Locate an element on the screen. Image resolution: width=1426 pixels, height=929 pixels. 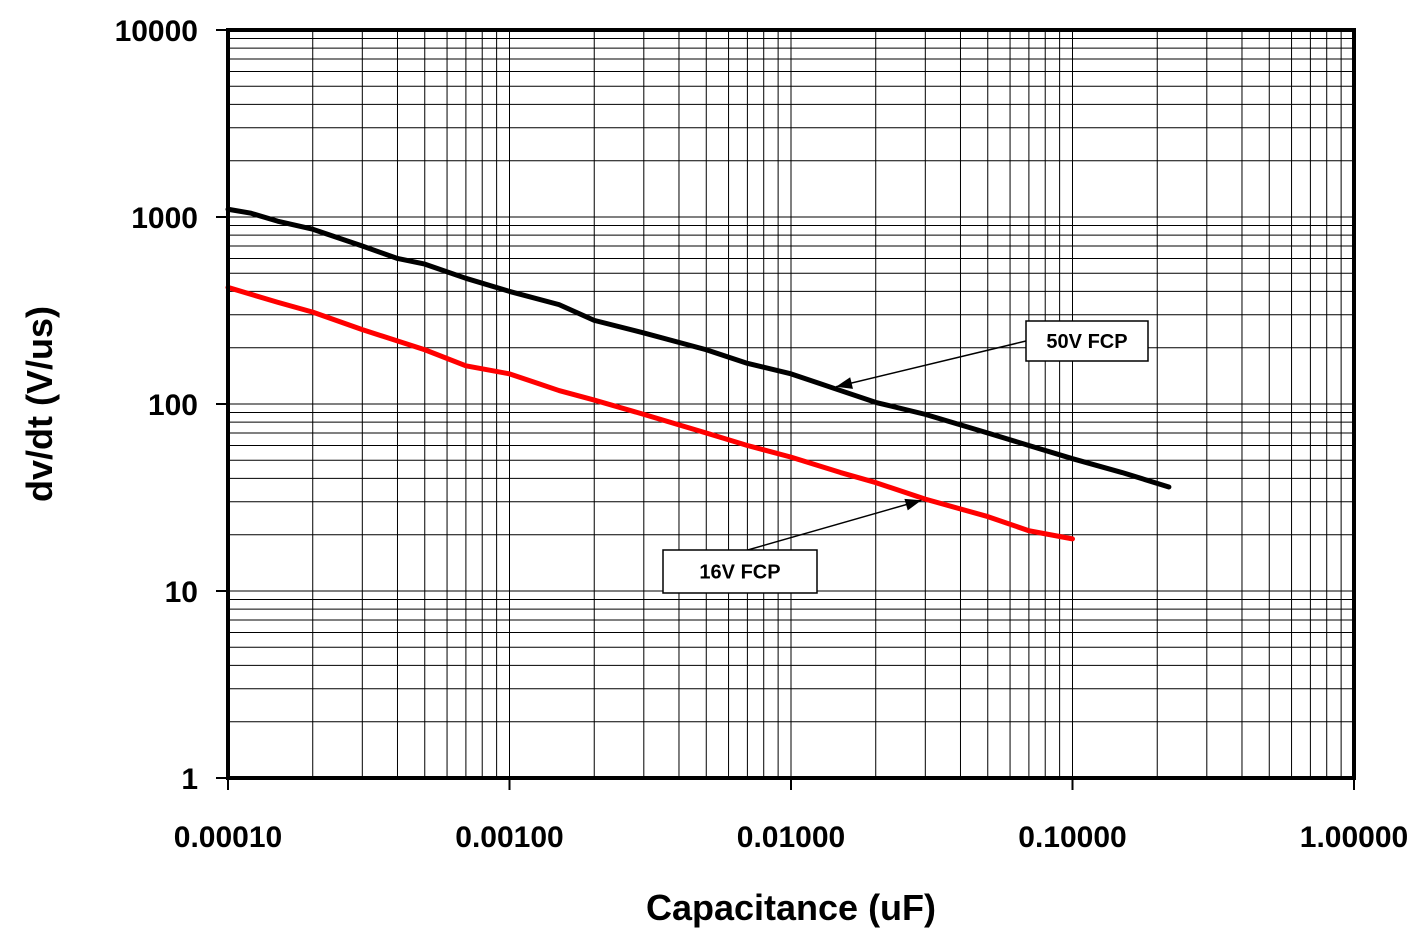
callout-label: 50V FCP is located at coordinates (1086, 342).